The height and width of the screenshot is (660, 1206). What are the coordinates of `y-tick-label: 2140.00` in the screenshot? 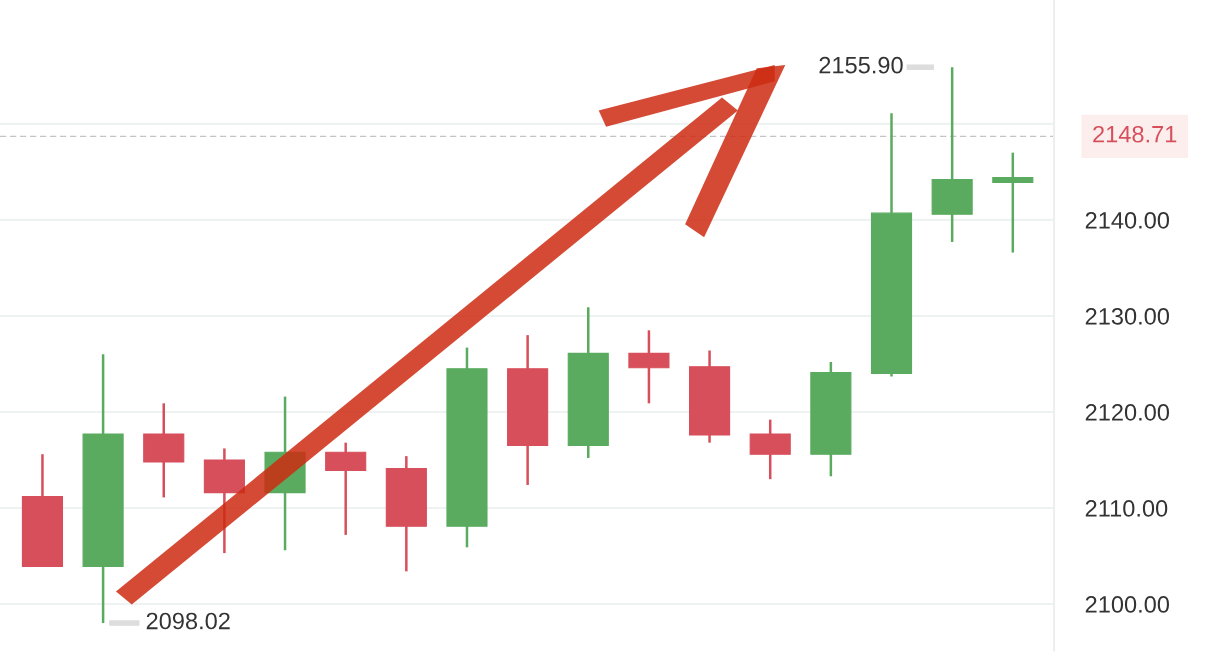 It's located at (1127, 220).